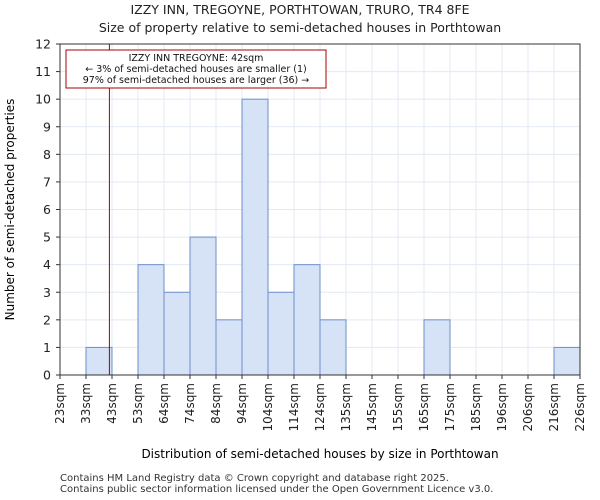 The width and height of the screenshot is (600, 500). Describe the element at coordinates (196, 58) in the screenshot. I see `annotation-line-1: IZZY INN TREGOYNE: 42sqm` at that location.